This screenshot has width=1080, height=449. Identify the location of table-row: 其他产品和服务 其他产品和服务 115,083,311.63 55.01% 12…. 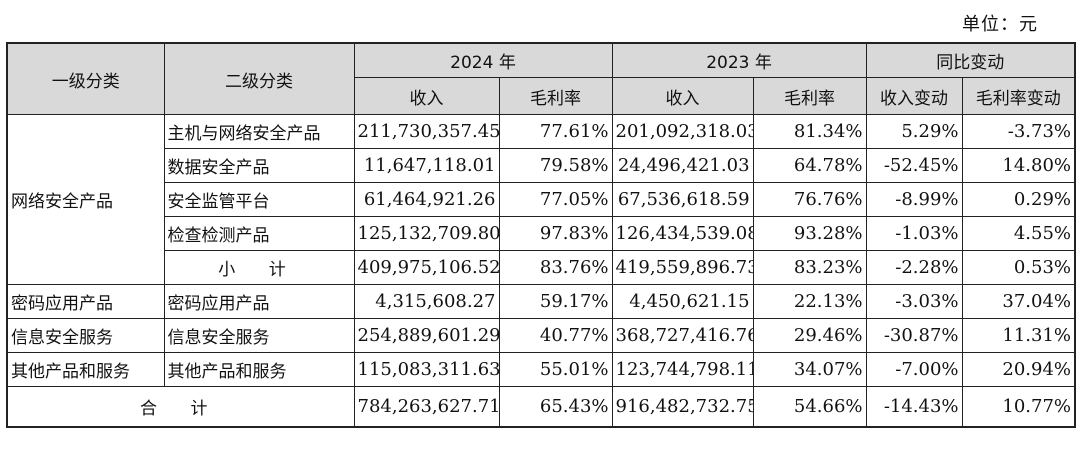
(541, 369).